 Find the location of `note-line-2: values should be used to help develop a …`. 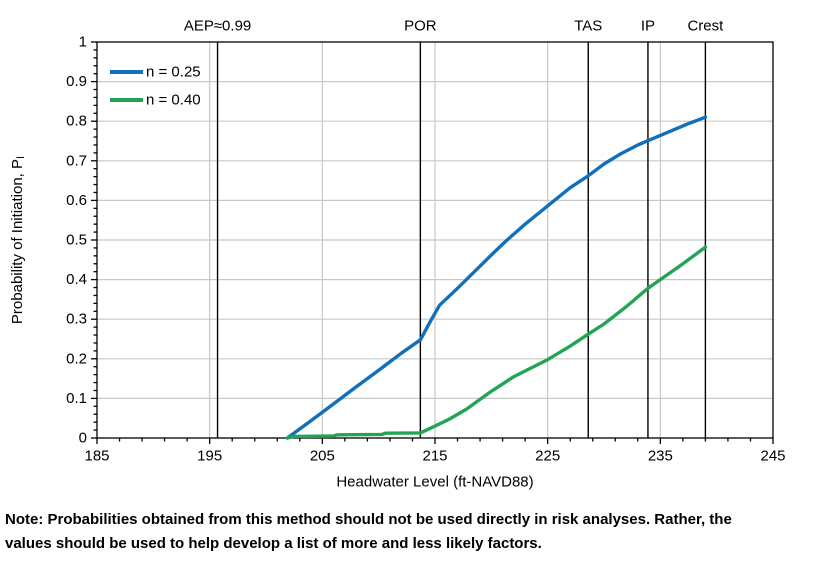

note-line-2: values should be used to help develop a … is located at coordinates (273, 543).